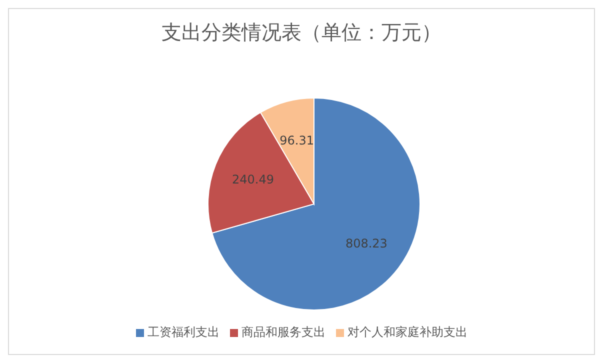 Image resolution: width=603 pixels, height=363 pixels. Describe the element at coordinates (184, 332) in the screenshot. I see `legend-label: 工资福利支出` at that location.